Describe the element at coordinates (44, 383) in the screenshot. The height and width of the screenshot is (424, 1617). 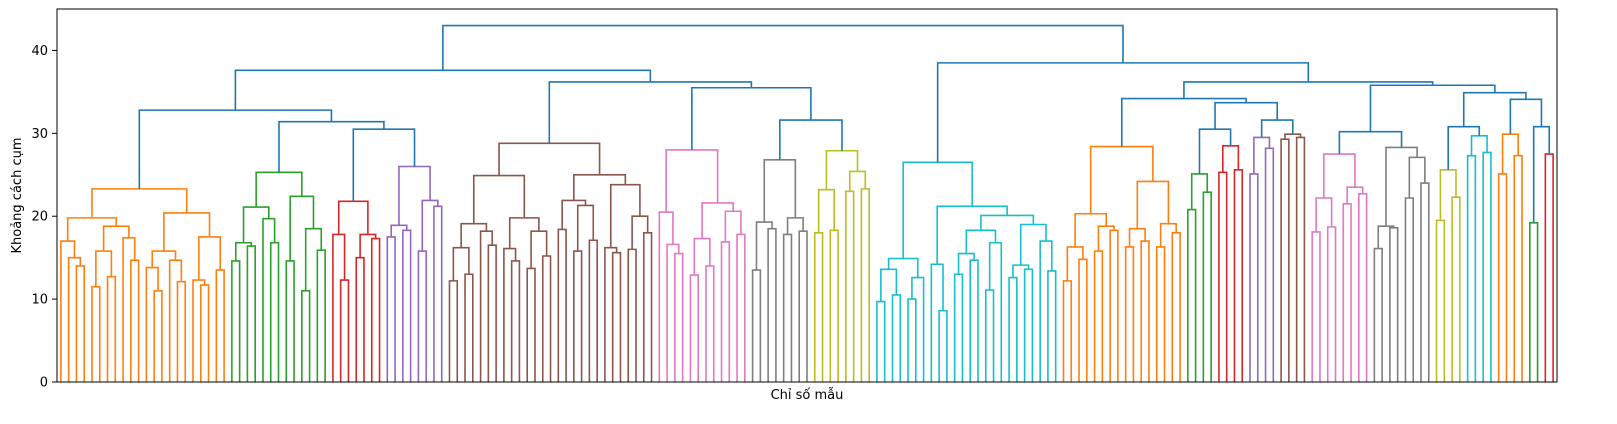
I see `y-tick-label-0: 0` at that location.